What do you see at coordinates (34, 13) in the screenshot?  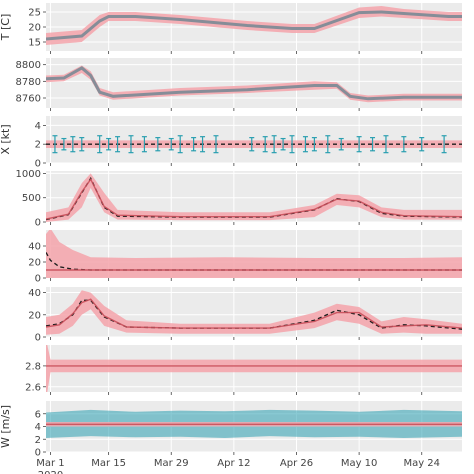 I see `y-tick-label: 25` at bounding box center [34, 13].